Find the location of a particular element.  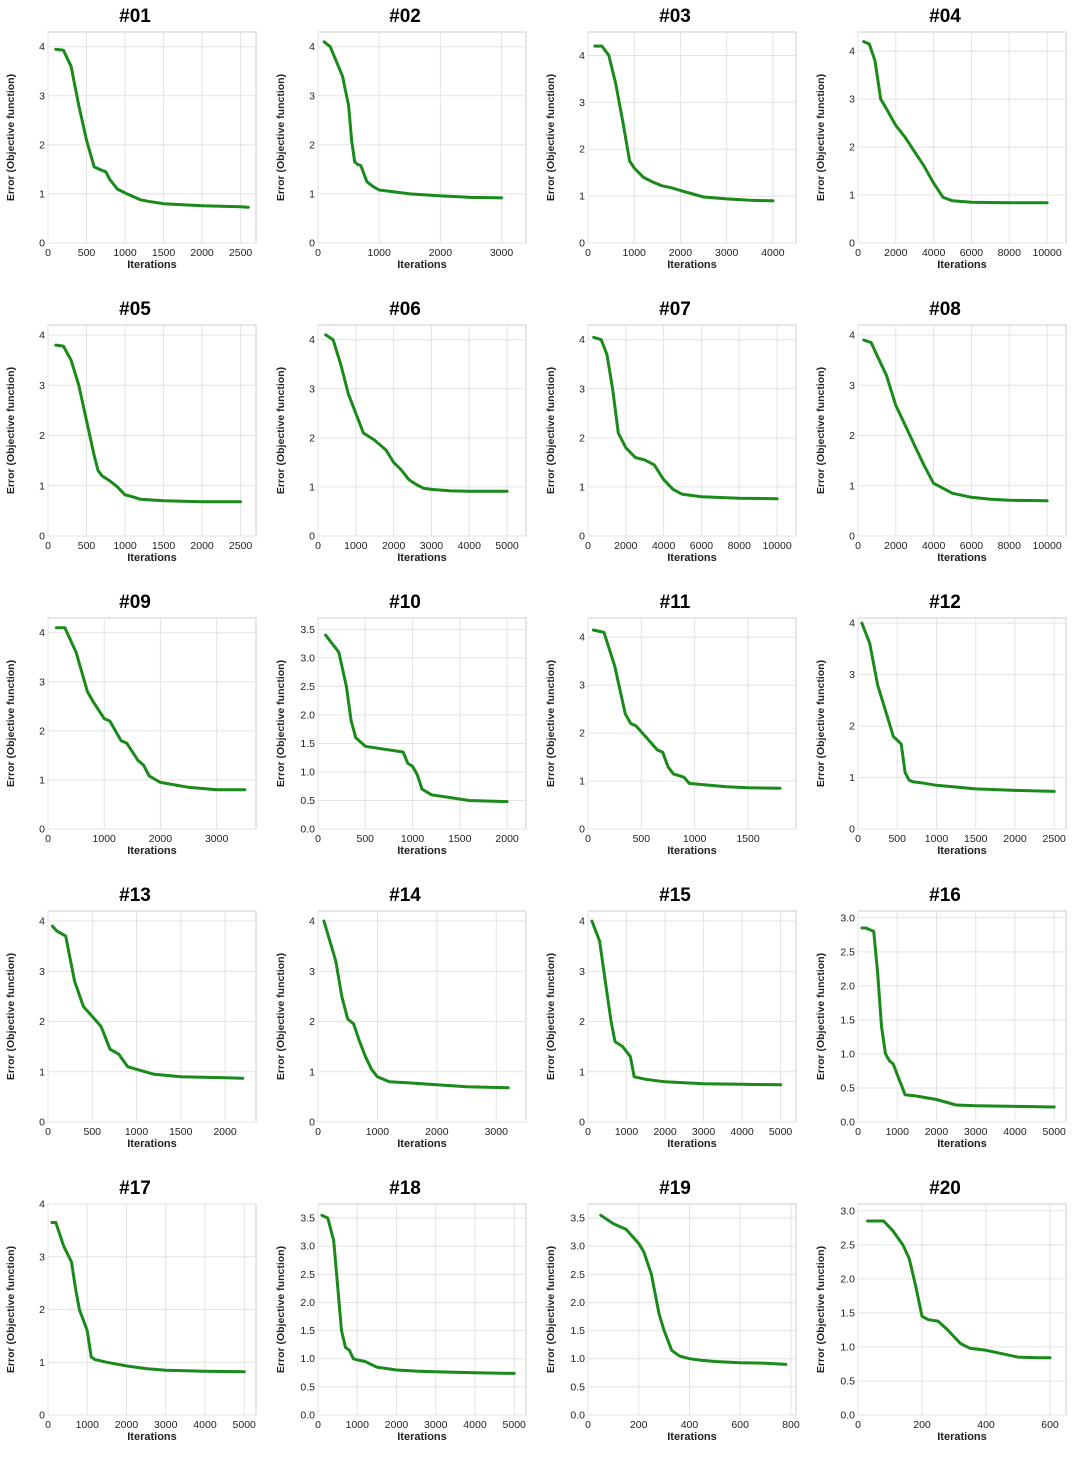

x-tick-label: 400 is located at coordinates (690, 1425).